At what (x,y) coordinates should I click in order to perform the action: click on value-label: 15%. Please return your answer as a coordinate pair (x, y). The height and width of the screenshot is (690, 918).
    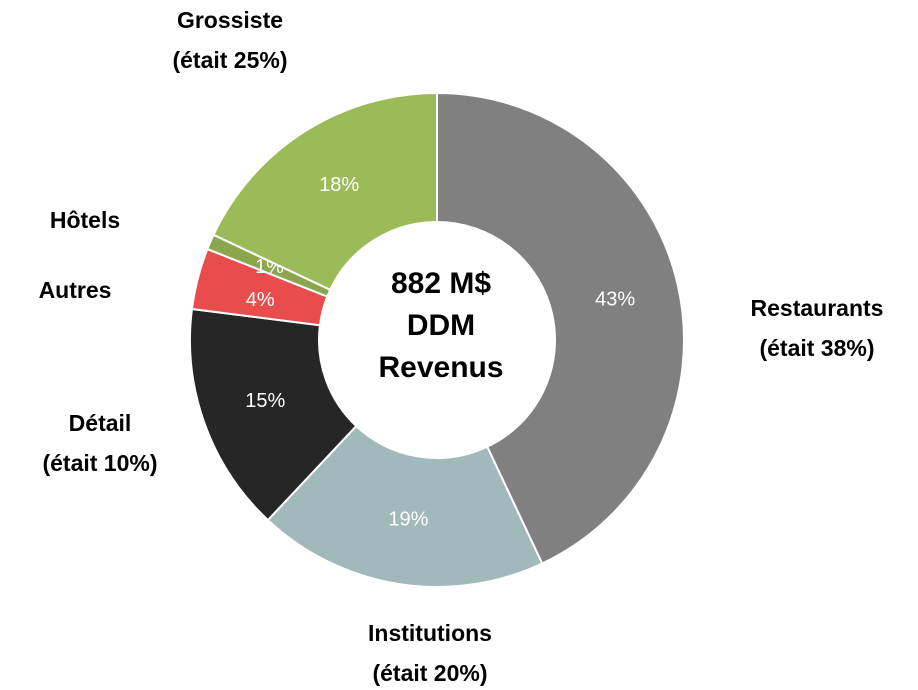
    Looking at the image, I should click on (265, 401).